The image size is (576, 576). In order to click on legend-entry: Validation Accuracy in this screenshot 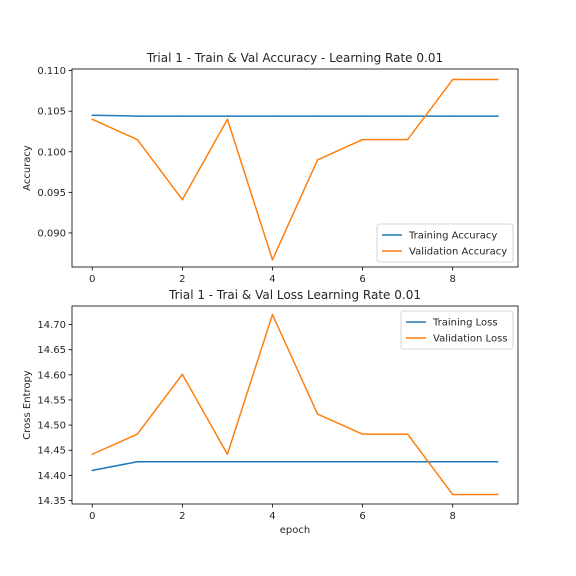, I will do `click(458, 252)`.